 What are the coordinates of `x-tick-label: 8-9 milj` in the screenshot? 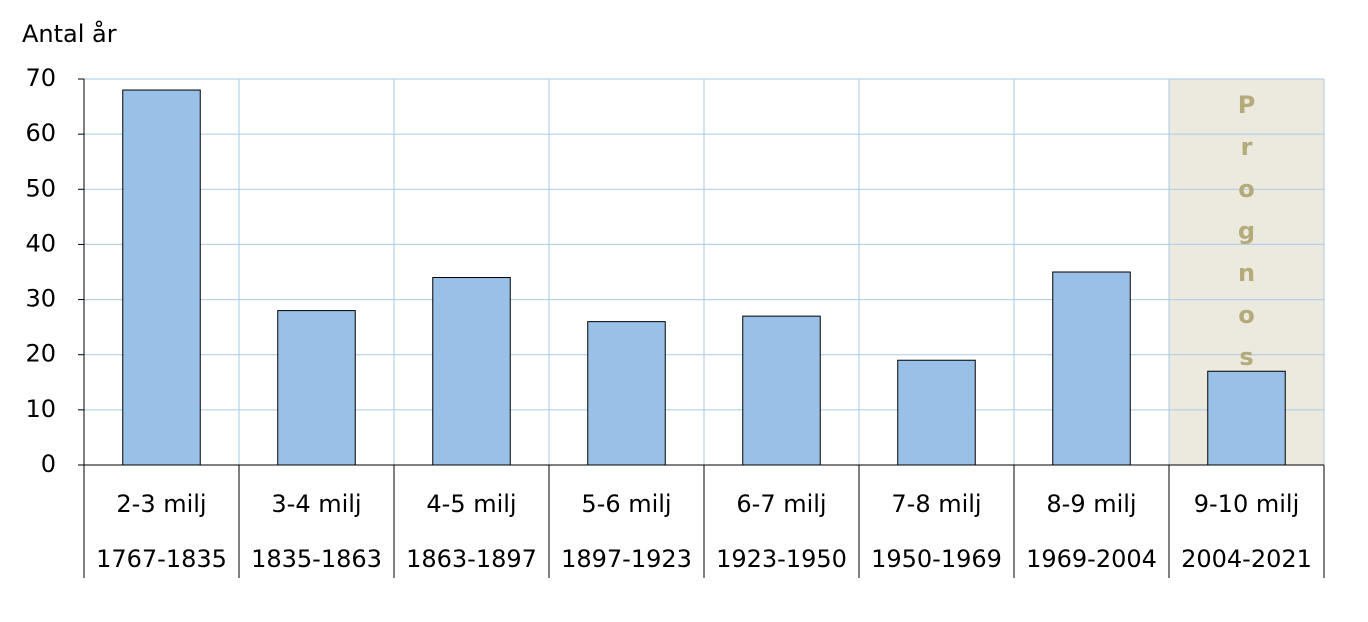 It's located at (1091, 504).